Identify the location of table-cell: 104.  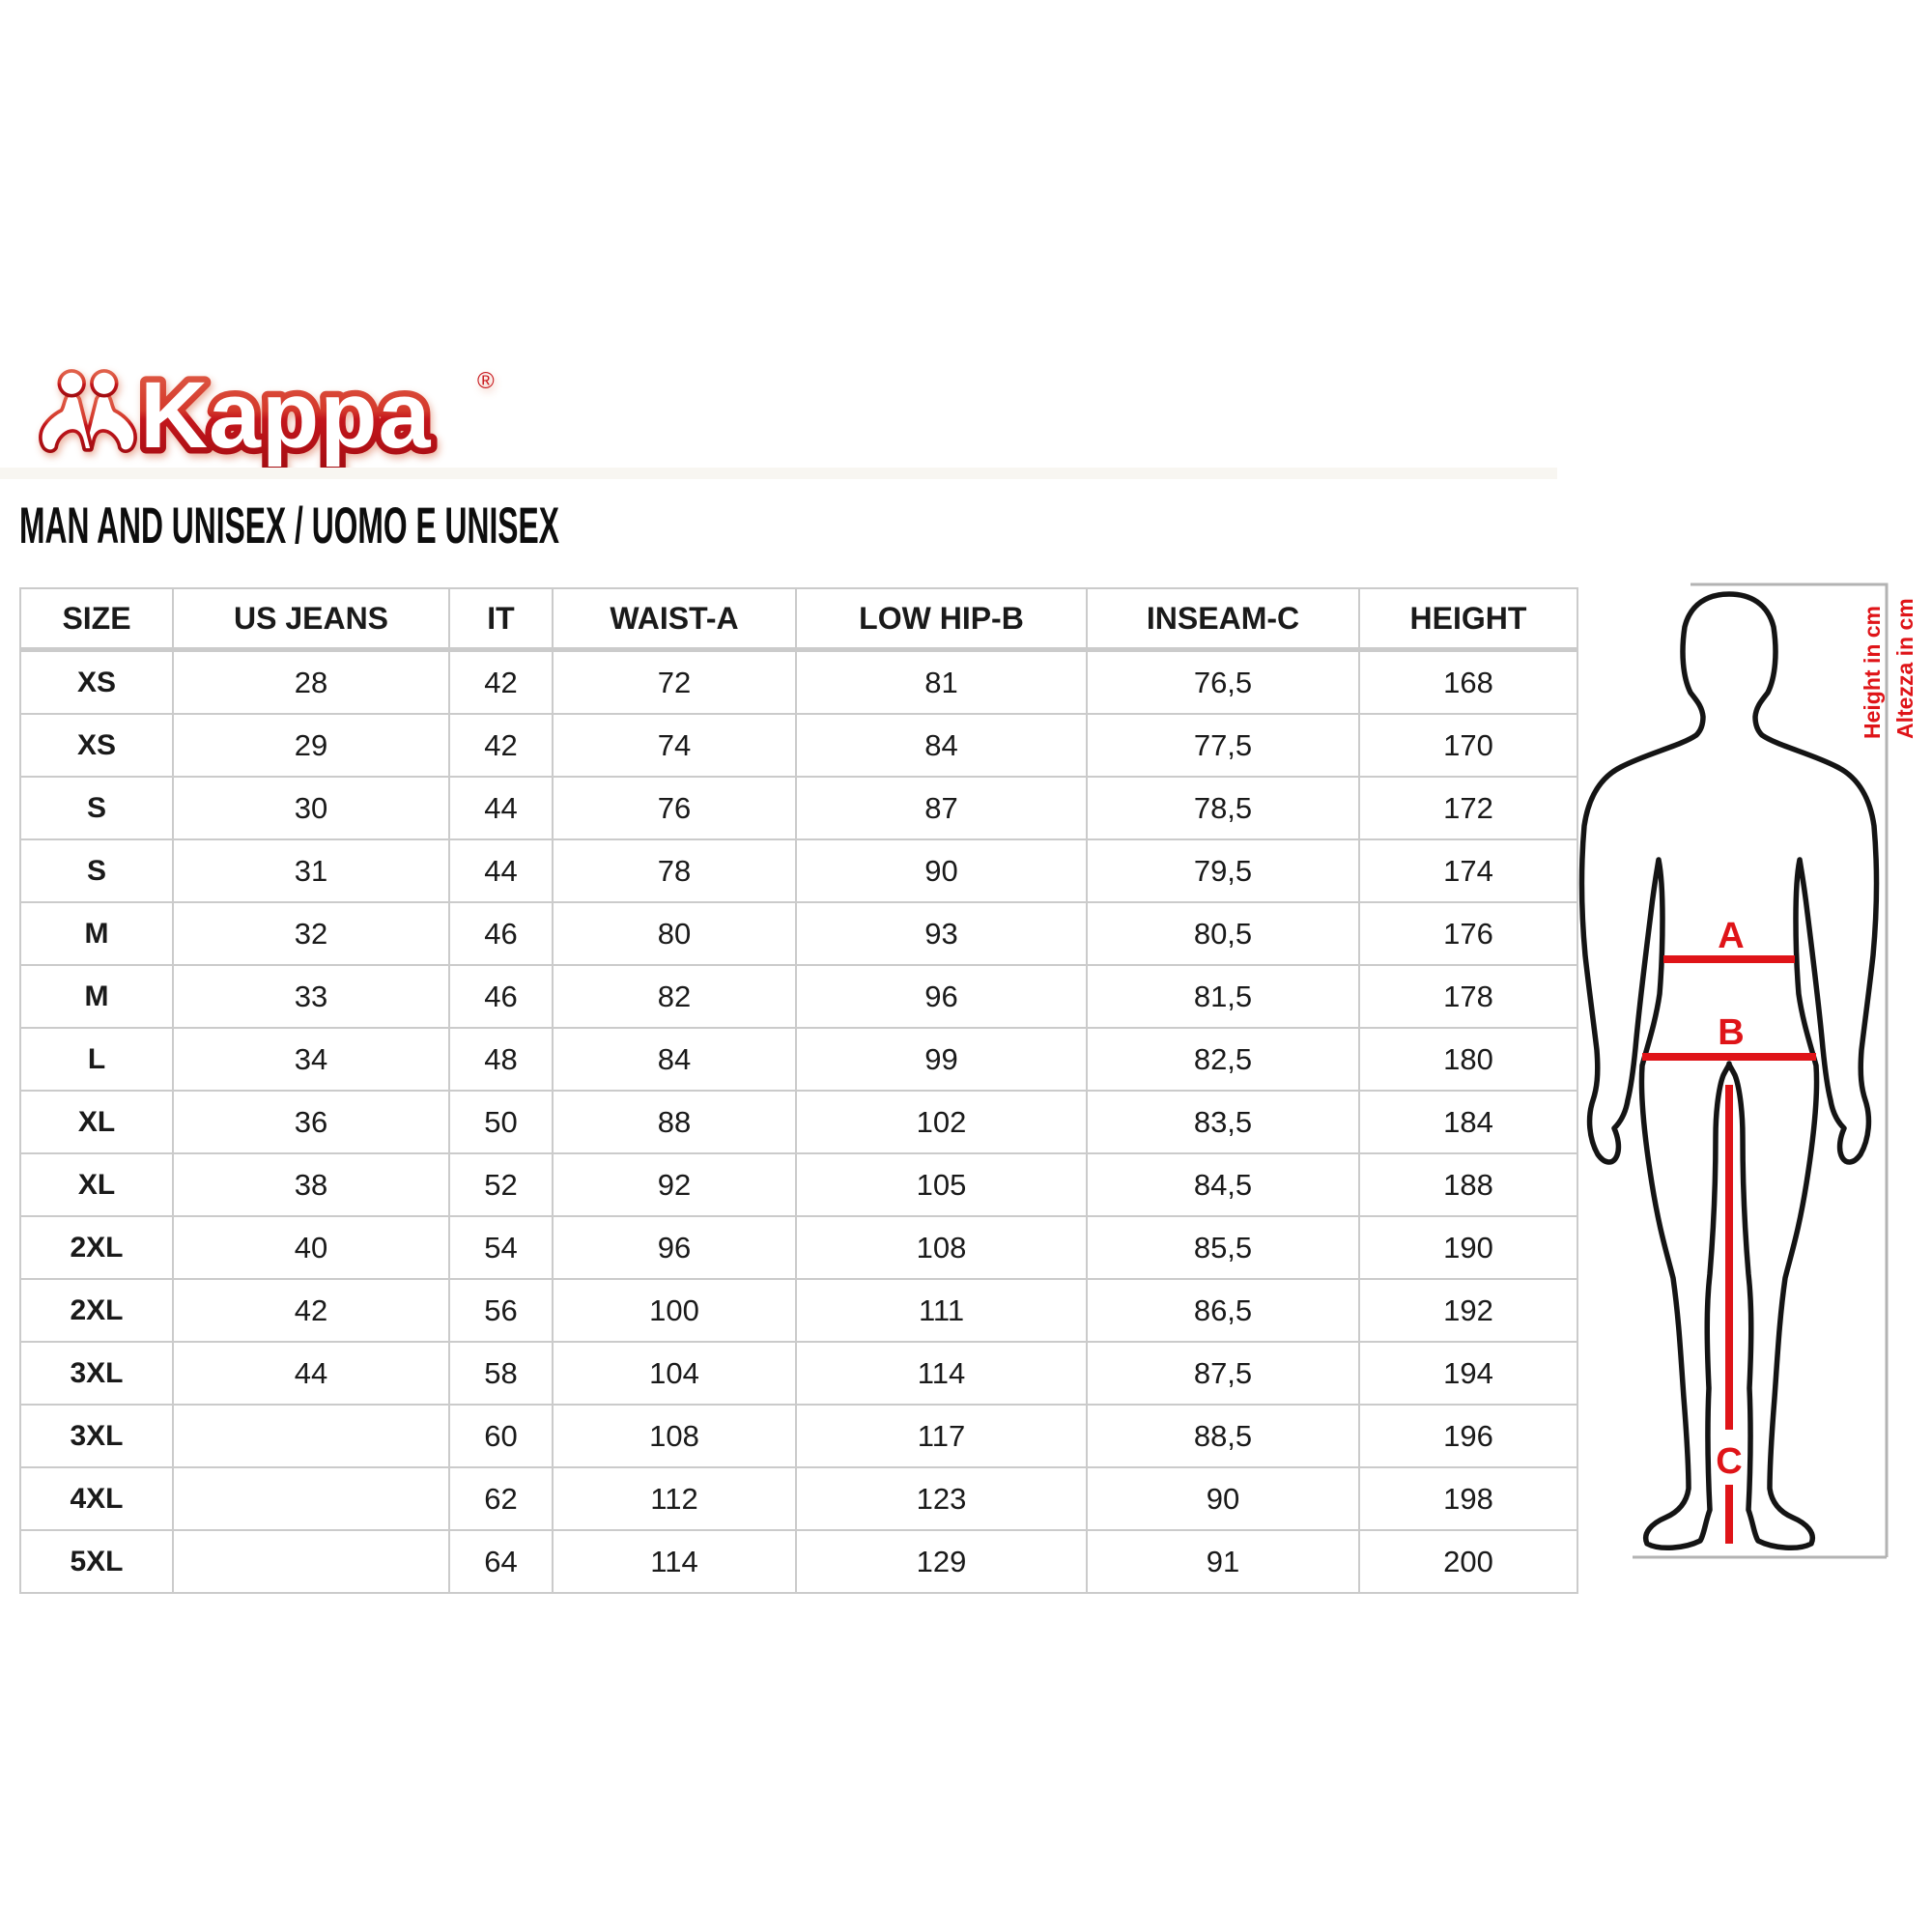
(674, 1373).